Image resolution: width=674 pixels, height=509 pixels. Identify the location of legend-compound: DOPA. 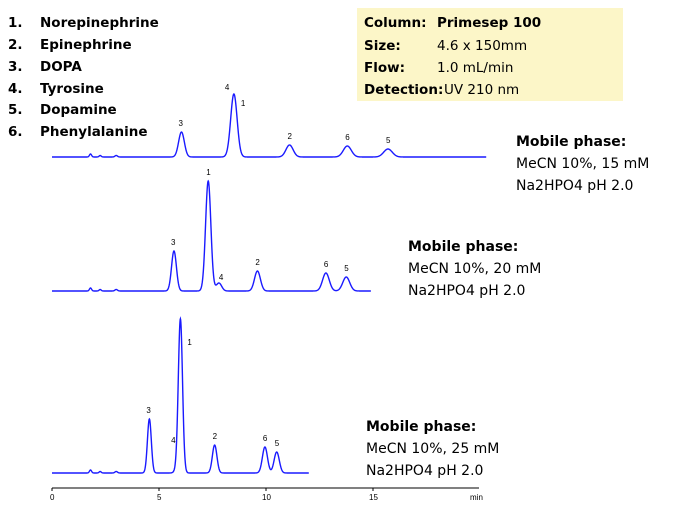
(61, 67).